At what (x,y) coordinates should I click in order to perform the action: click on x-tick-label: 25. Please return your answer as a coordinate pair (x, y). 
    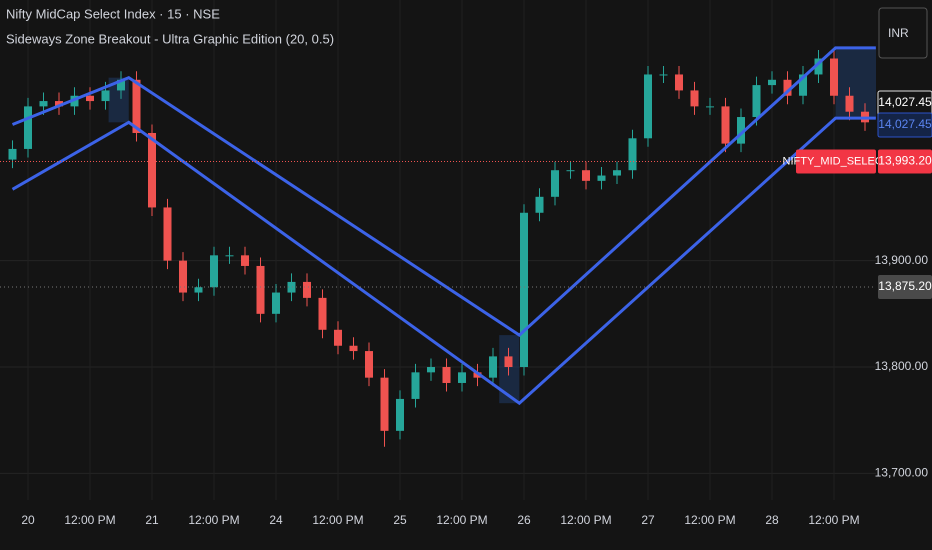
    Looking at the image, I should click on (400, 520).